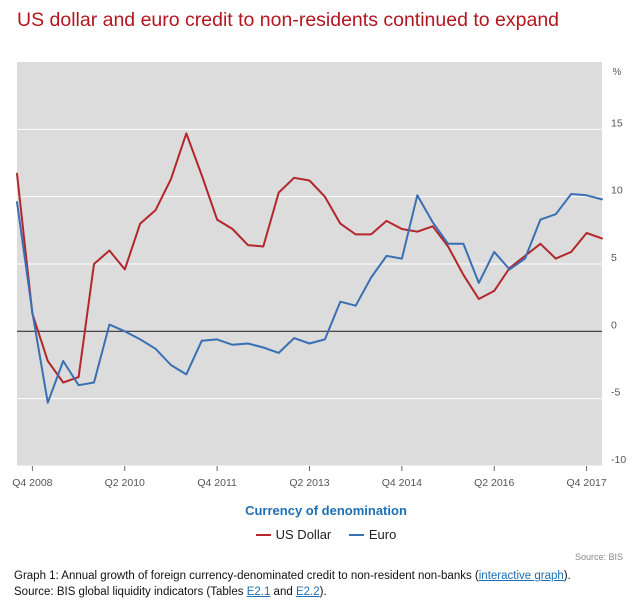 The width and height of the screenshot is (640, 607). What do you see at coordinates (618, 460) in the screenshot?
I see `y-tick-label: -10` at bounding box center [618, 460].